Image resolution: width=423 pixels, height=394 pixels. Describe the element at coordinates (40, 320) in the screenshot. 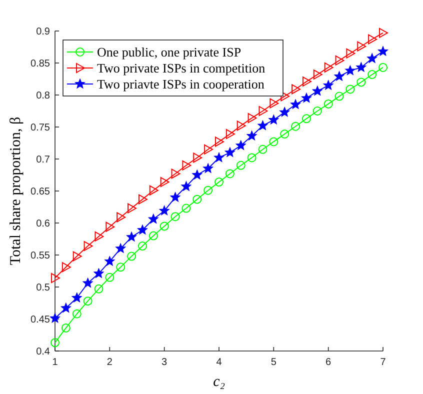

I see `y-tick-label: 0.45` at that location.